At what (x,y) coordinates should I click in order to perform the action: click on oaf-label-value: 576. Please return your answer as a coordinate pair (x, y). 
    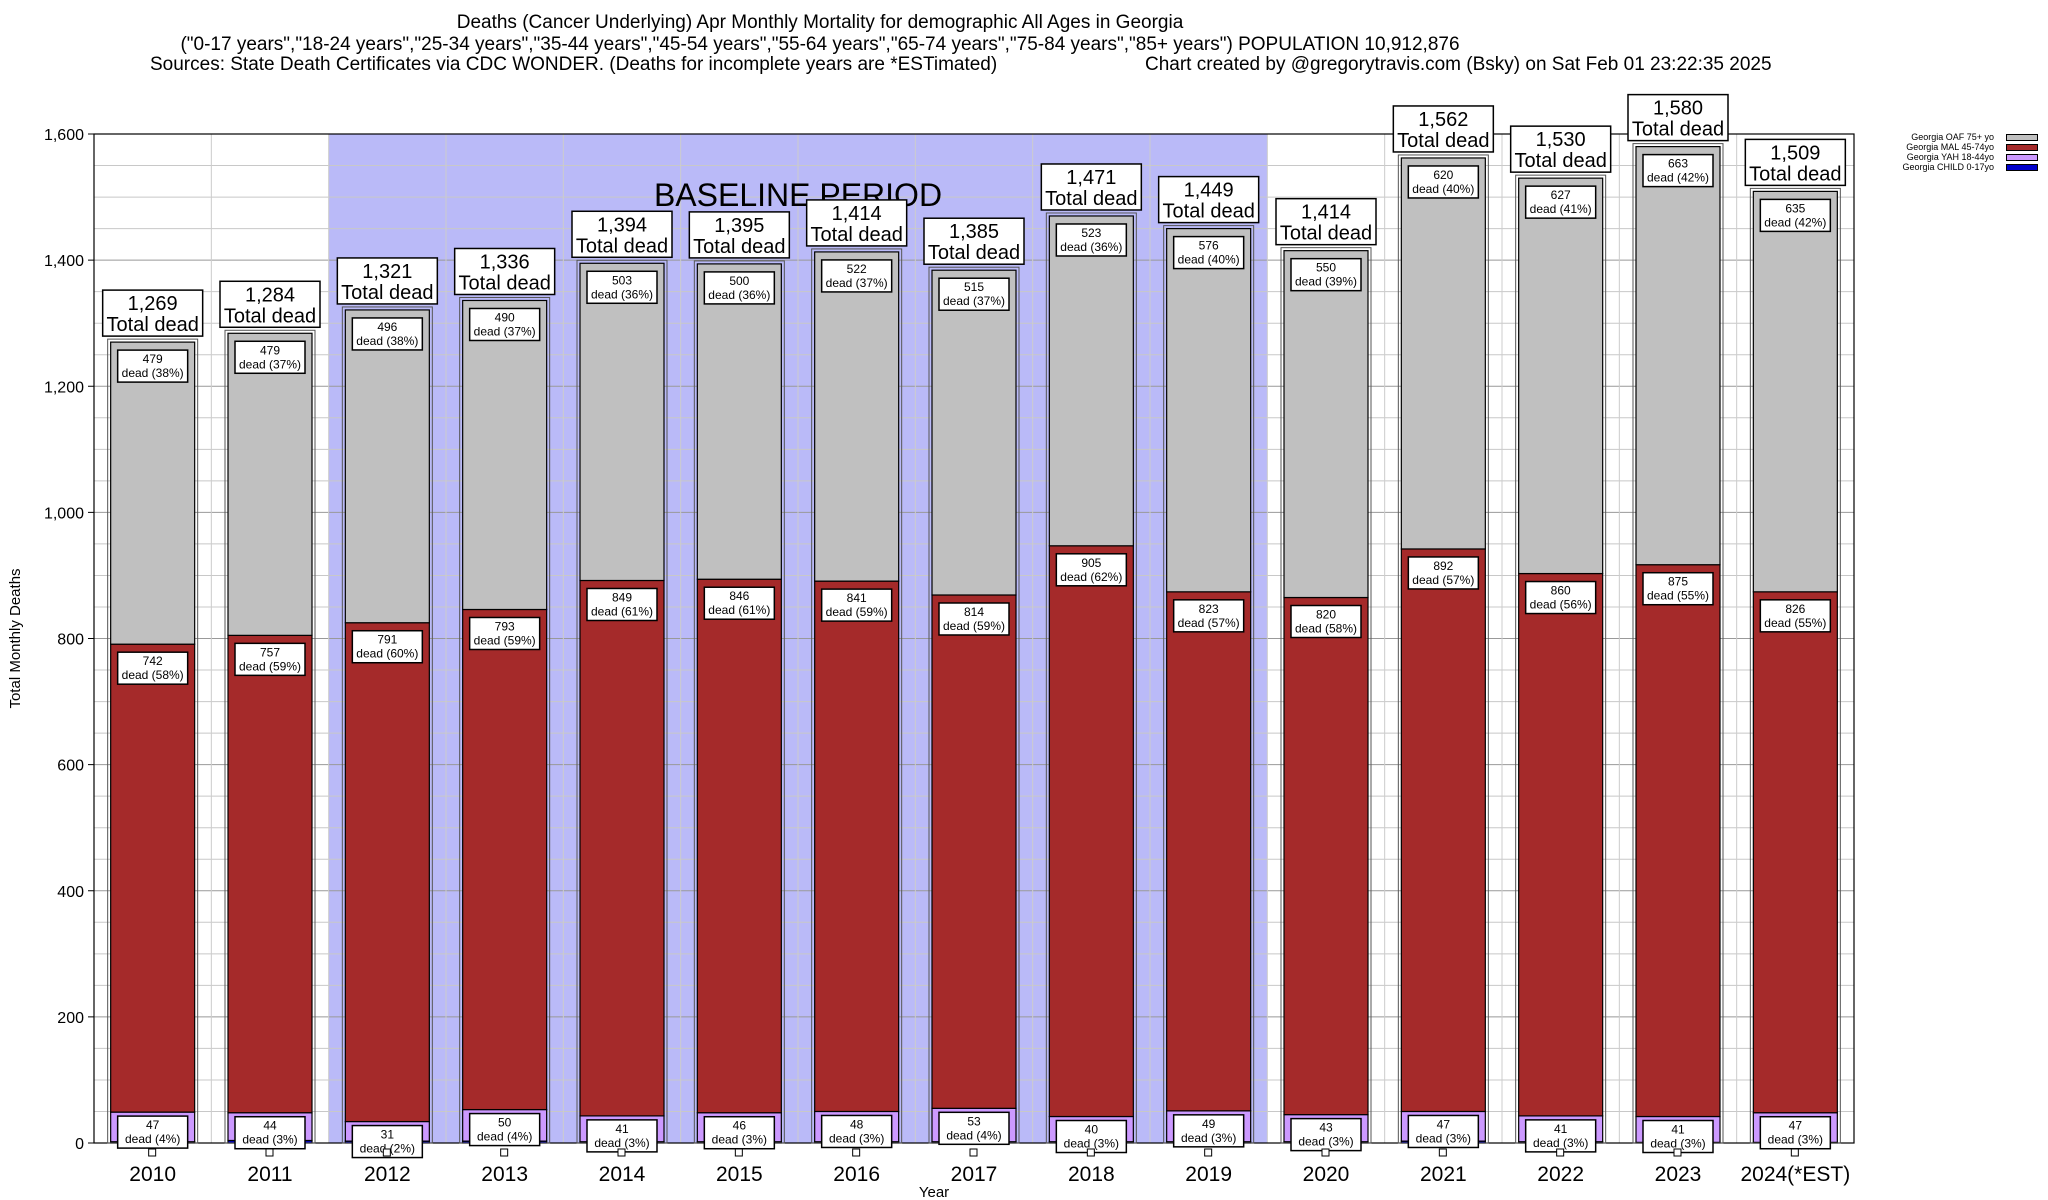
    Looking at the image, I should click on (1209, 246).